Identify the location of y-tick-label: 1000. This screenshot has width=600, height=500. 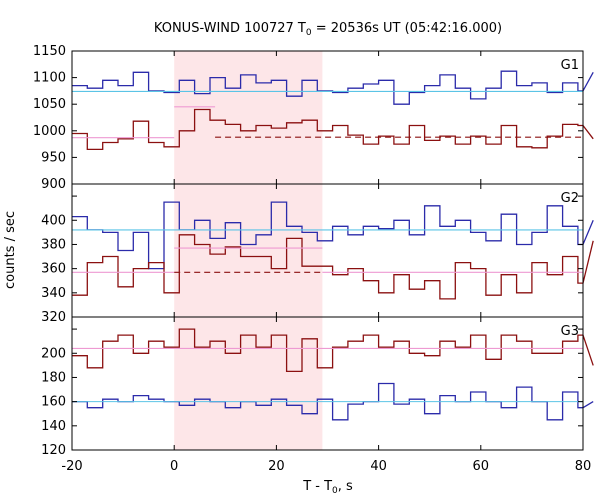
(49, 131).